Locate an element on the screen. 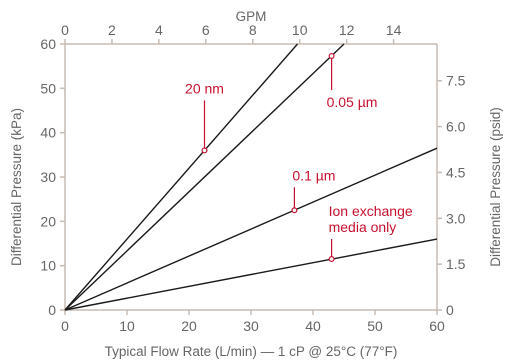 This screenshot has height=362, width=507. right-y-tick-label: 7.5 is located at coordinates (456, 81).